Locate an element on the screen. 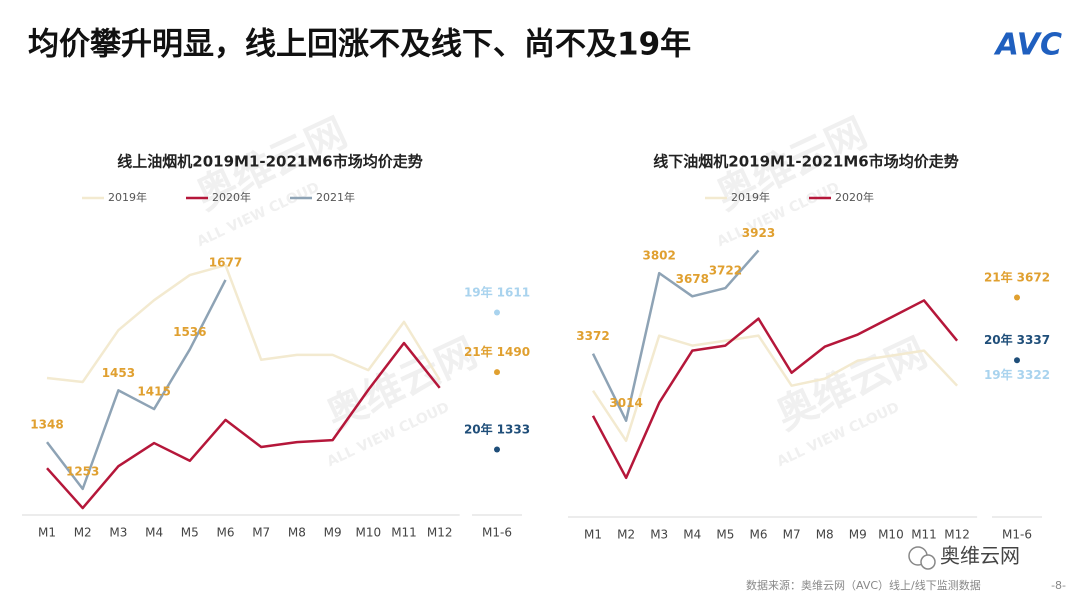 This screenshot has height=608, width=1080. summary-label: 20年 1333 is located at coordinates (497, 428).